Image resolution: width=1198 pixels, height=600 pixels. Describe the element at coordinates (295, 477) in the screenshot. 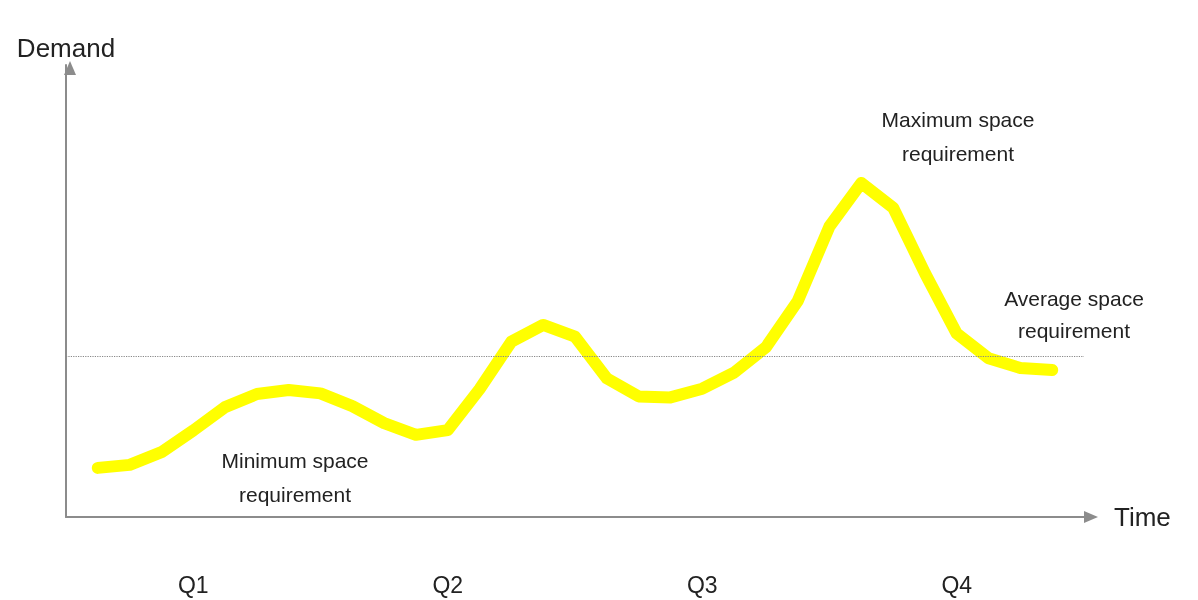

I see `annotation: Minimum space requirement` at that location.